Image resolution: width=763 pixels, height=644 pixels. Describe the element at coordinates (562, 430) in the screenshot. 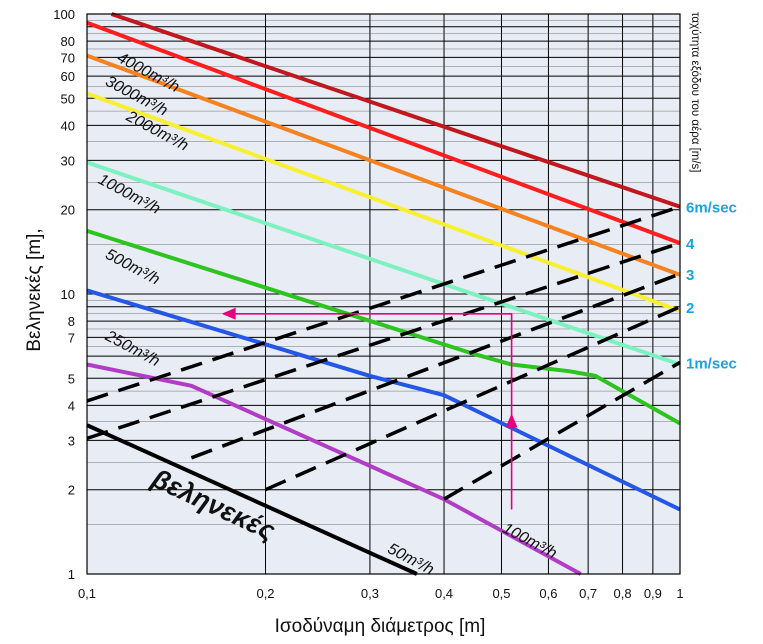

I see `velocity-line` at that location.